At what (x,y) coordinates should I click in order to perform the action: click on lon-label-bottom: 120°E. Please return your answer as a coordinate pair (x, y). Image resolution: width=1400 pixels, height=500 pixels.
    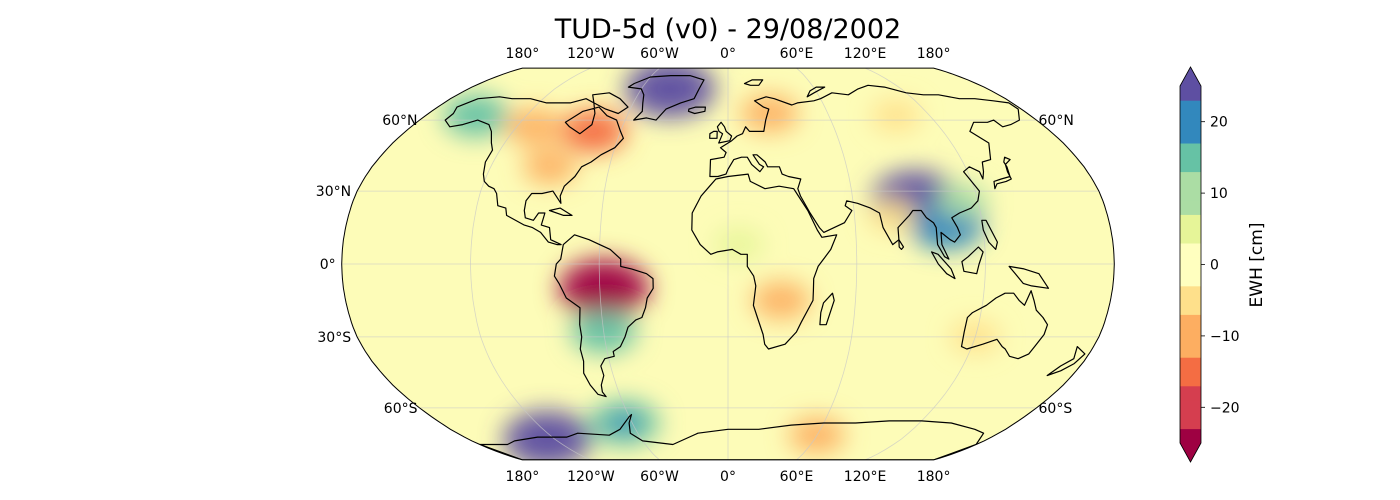
    Looking at the image, I should click on (865, 477).